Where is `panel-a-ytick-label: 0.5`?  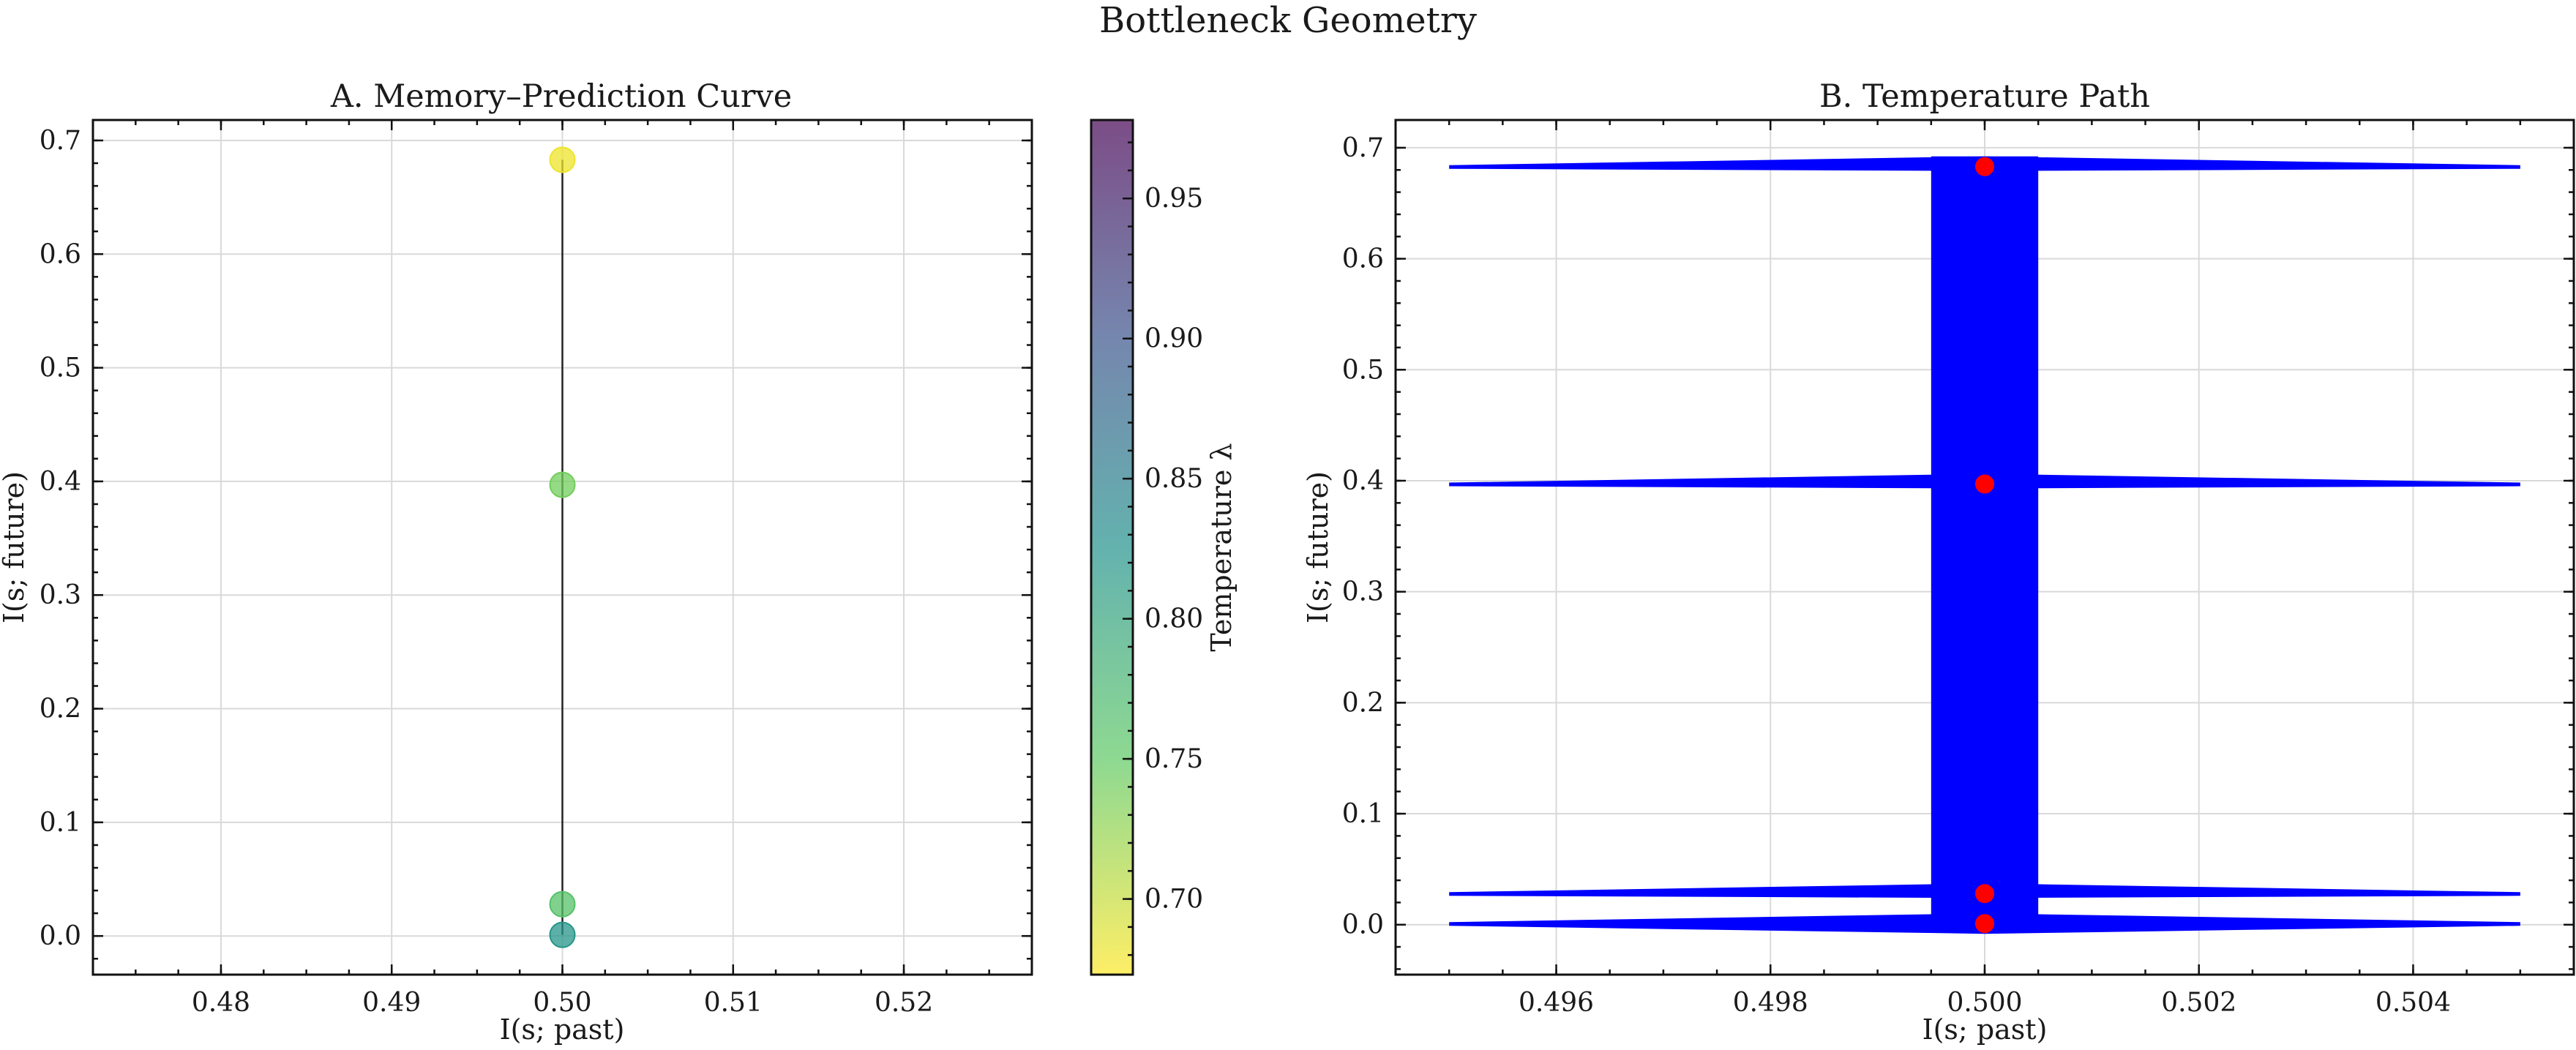
panel-a-ytick-label: 0.5 is located at coordinates (60, 368).